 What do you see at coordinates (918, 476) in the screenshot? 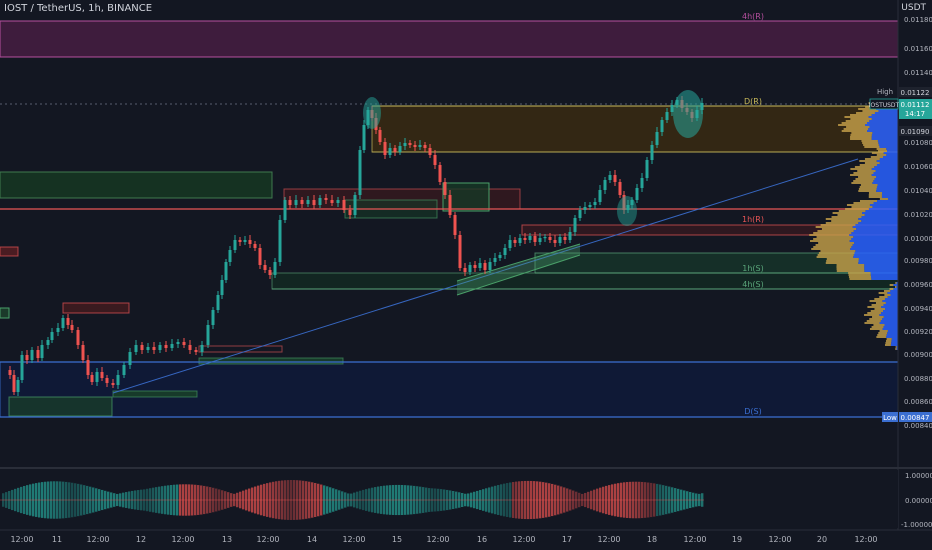
I see `osc-tick-top: 1.00000` at bounding box center [918, 476].